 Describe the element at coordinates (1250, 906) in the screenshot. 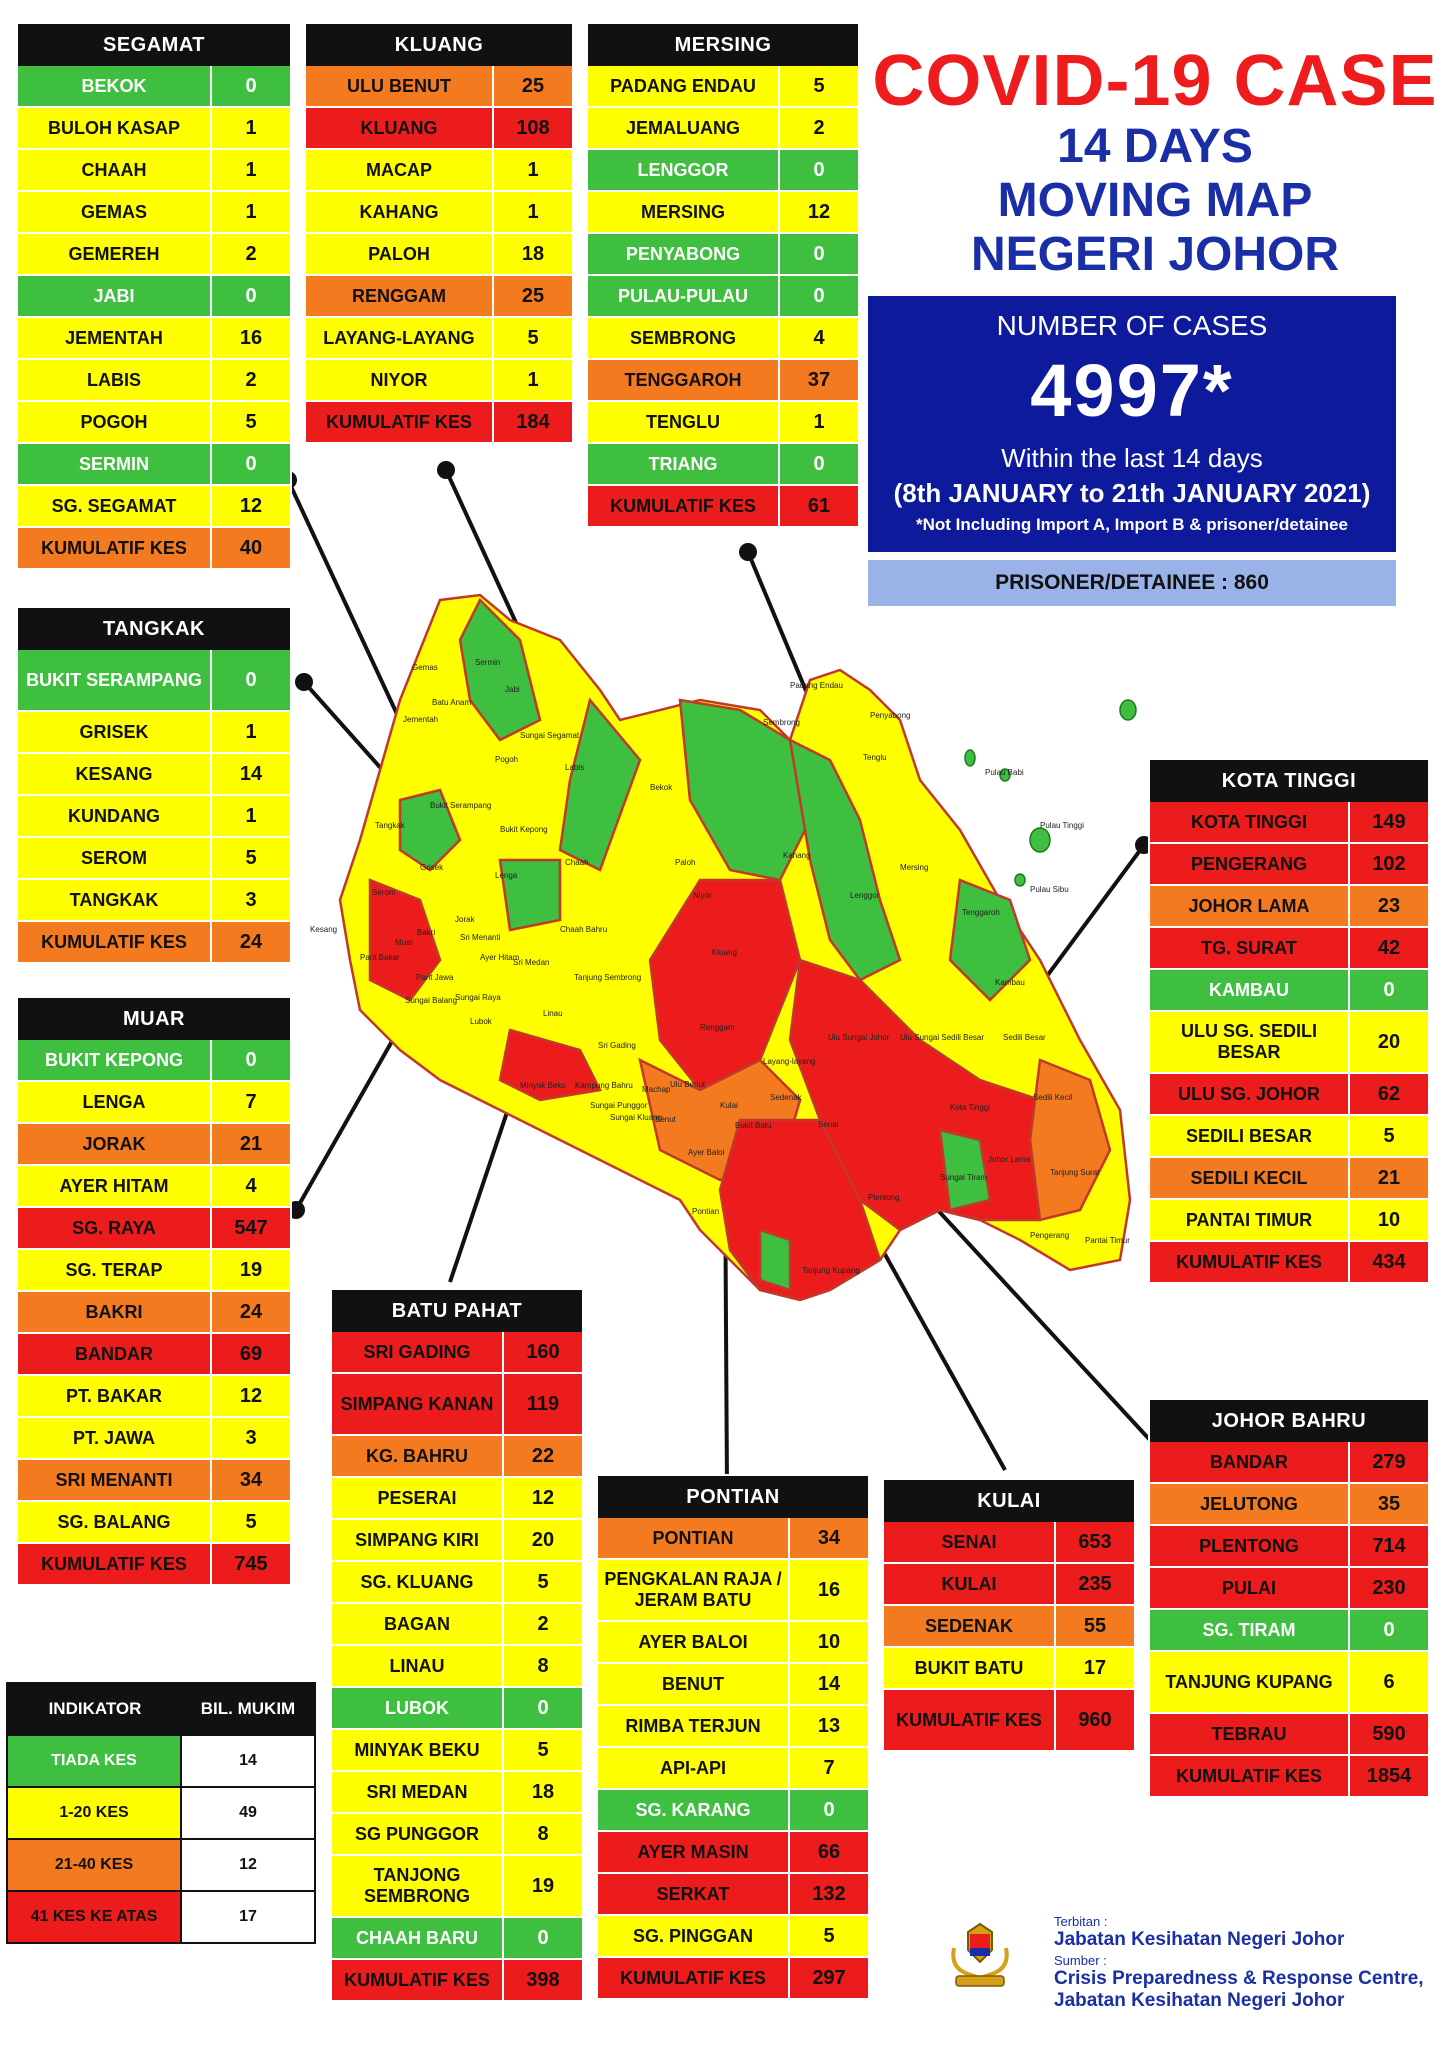

I see `mukim-name: JOHOR LAMA` at that location.